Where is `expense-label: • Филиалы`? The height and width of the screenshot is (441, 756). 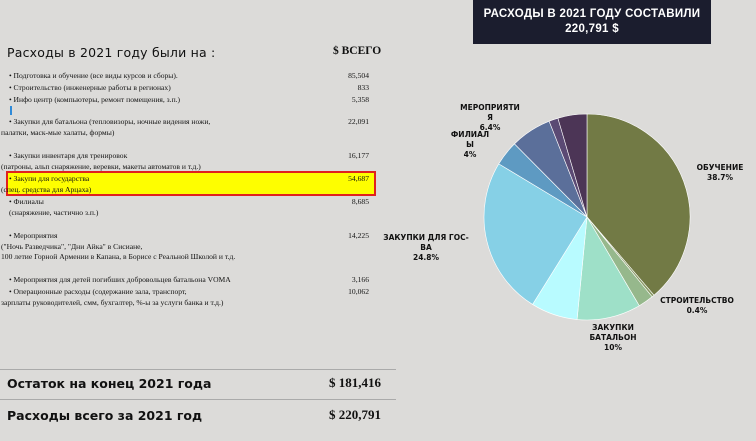
expense-label: • Филиалы is located at coordinates (26, 201).